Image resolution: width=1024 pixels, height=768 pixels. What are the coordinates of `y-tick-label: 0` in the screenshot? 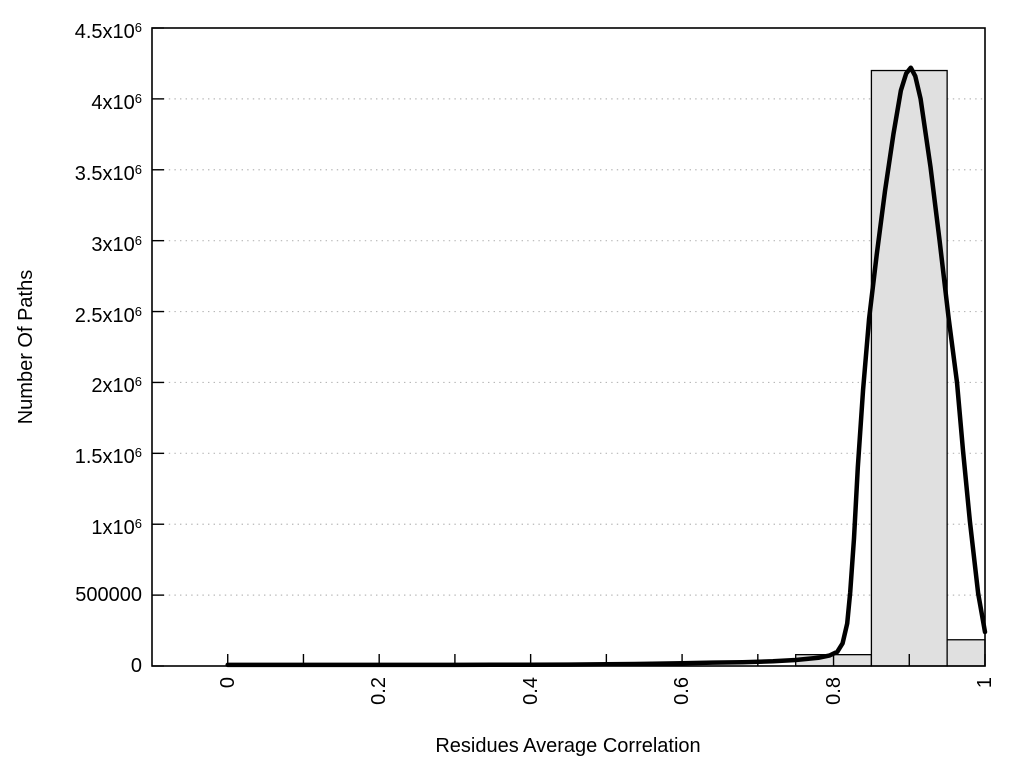 It's located at (136, 666).